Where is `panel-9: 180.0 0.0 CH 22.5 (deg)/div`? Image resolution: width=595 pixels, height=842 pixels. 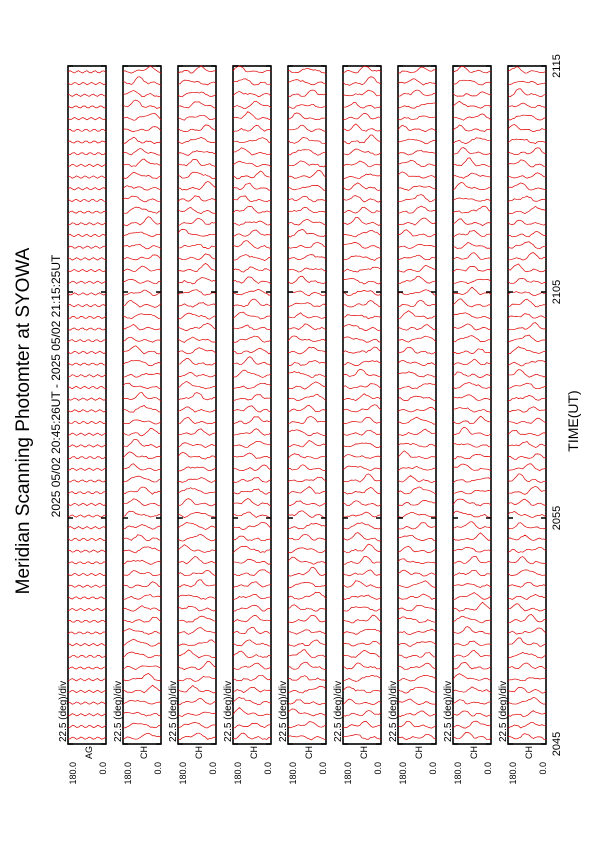
panel-9: 180.0 0.0 CH 22.5 (deg)/div is located at coordinates (523, 425).